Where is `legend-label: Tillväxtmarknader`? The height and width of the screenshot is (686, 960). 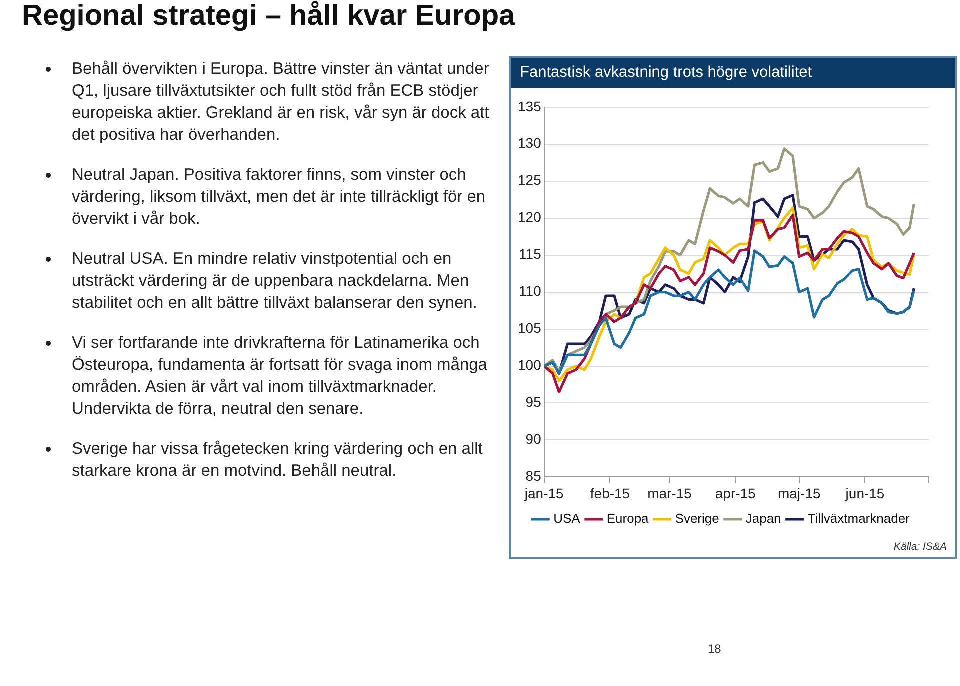 legend-label: Tillväxtmarknader is located at coordinates (859, 518).